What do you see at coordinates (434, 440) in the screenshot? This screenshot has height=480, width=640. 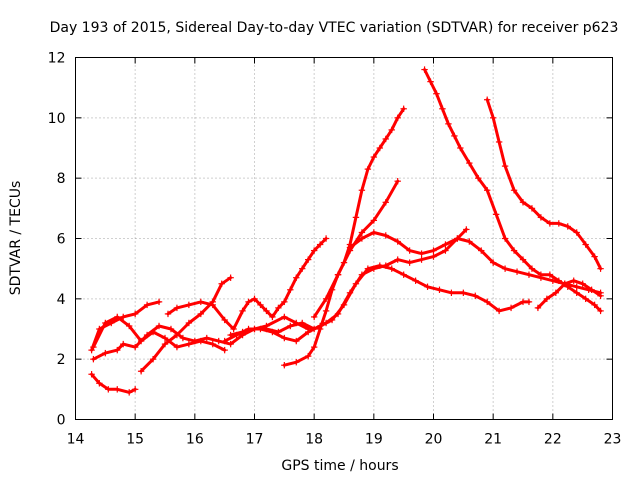 I see `x-tick-label: 20` at bounding box center [434, 440].